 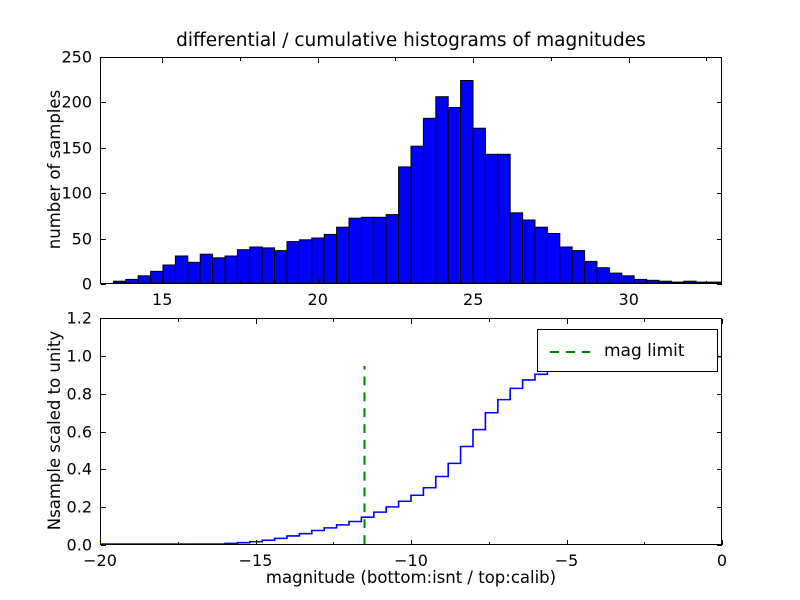 What do you see at coordinates (628, 299) in the screenshot?
I see `x-tick-label: 30` at bounding box center [628, 299].